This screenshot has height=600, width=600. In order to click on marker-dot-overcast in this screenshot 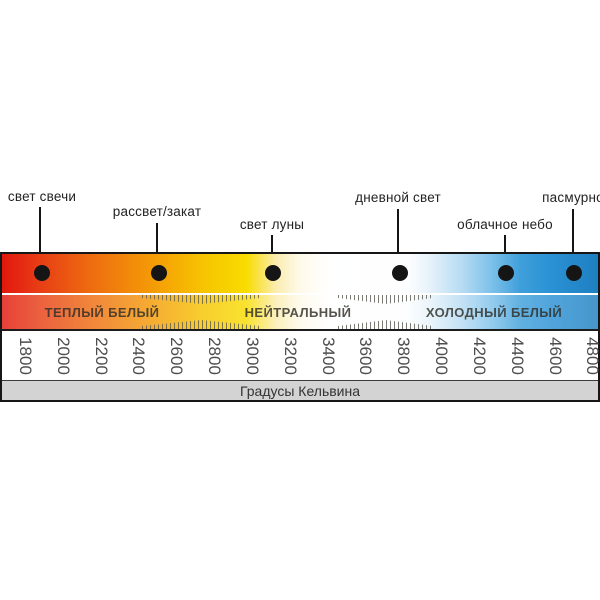, I will do `click(574, 273)`.